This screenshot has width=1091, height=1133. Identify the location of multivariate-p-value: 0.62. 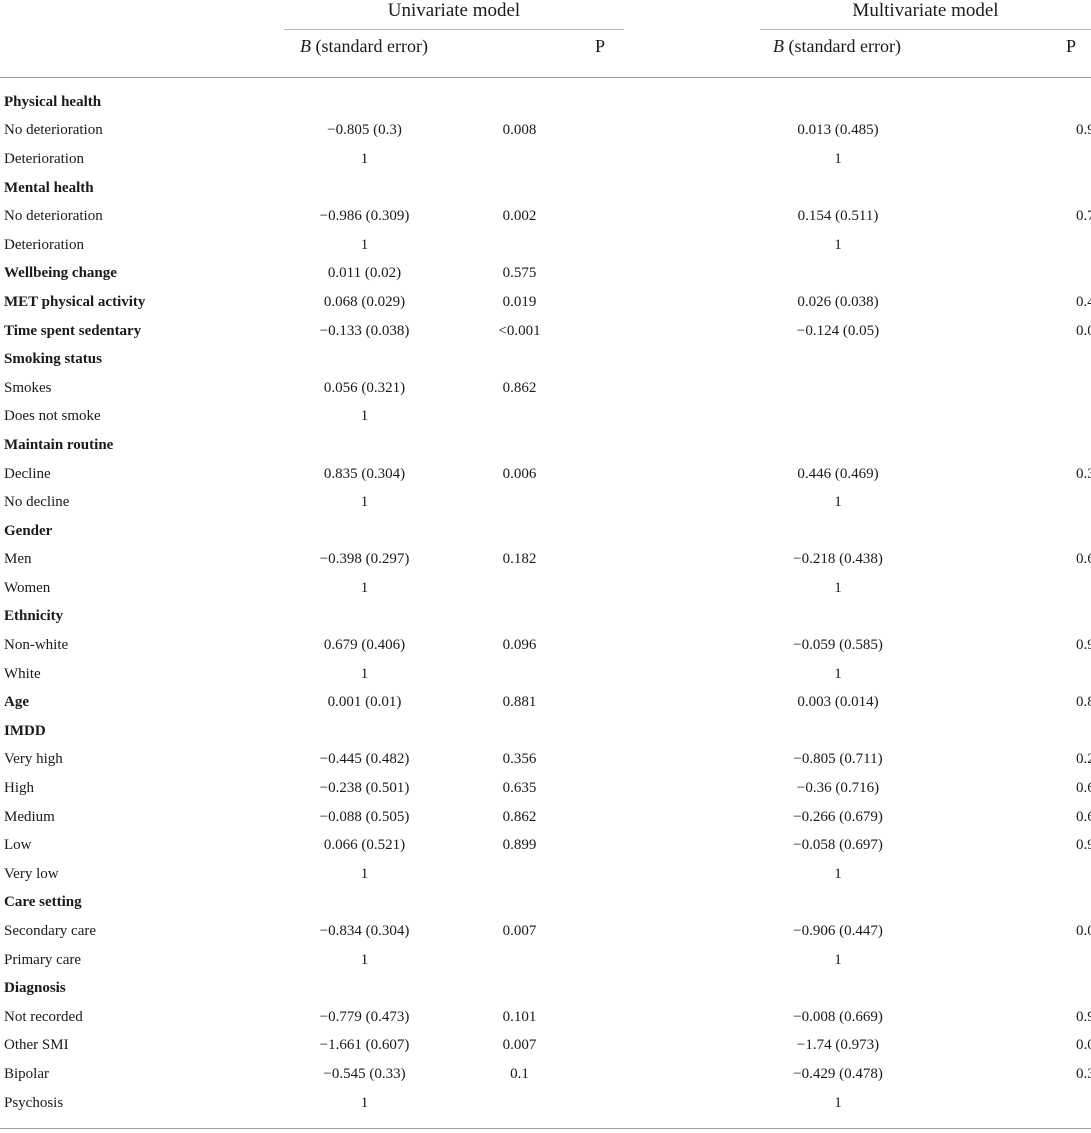
(1083, 559).